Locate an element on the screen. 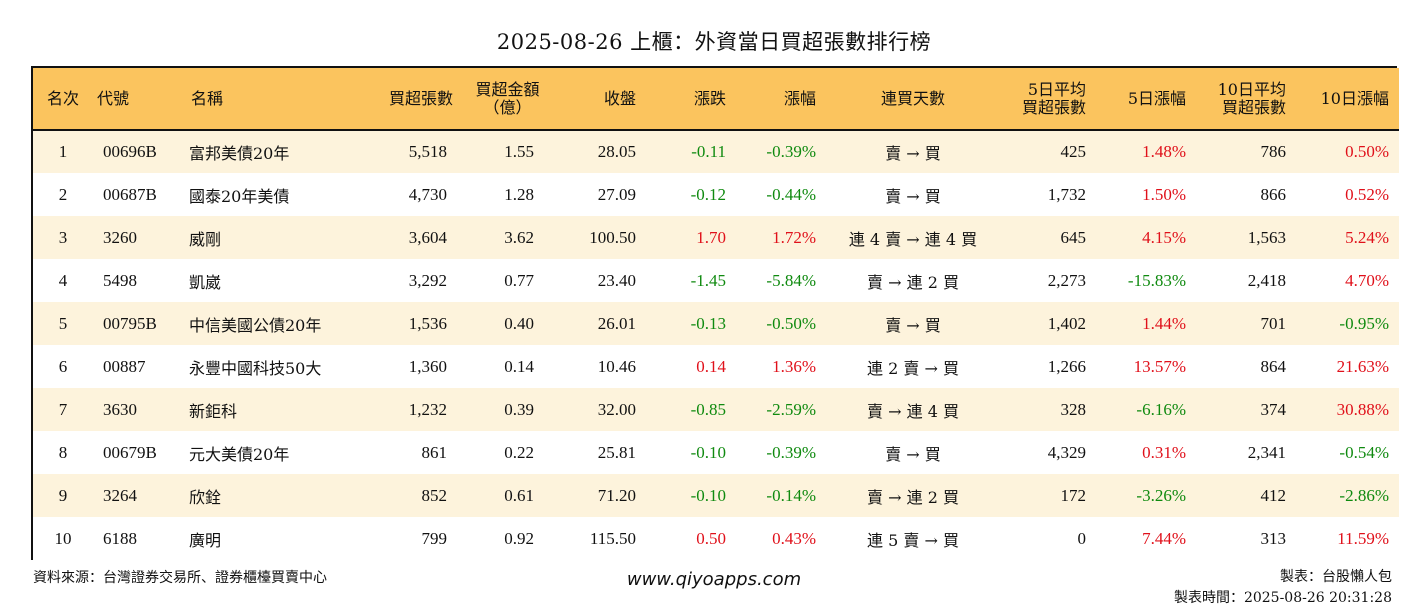 The height and width of the screenshot is (612, 1428). header-avg10-line2: 買超張數 is located at coordinates (1253, 107).